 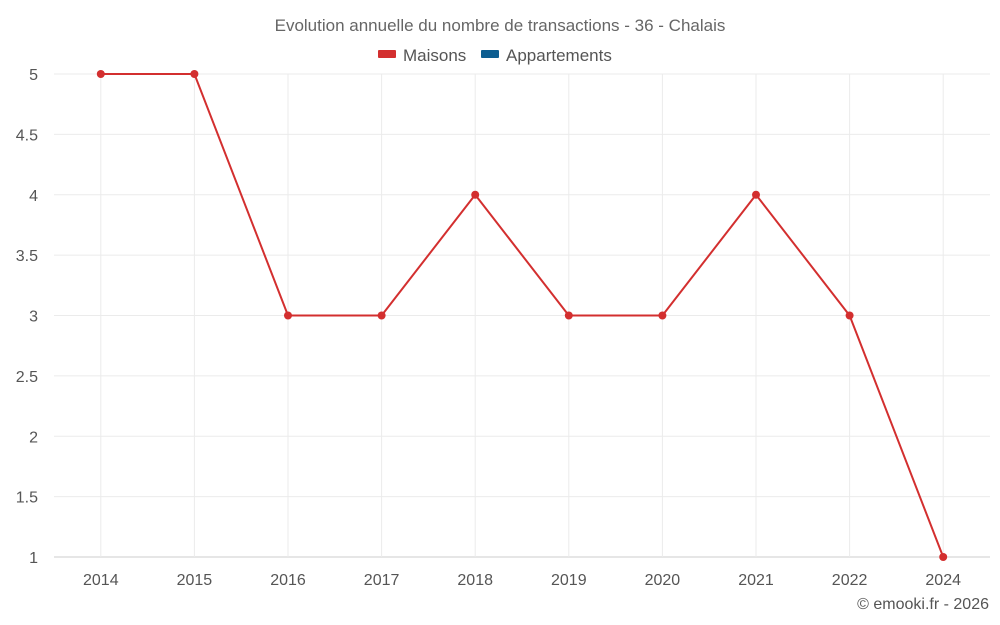 I want to click on x-axis: 2014 2015 2016 2017 2018 2019 2020 2021 2022 2024, so click(x=522, y=580).